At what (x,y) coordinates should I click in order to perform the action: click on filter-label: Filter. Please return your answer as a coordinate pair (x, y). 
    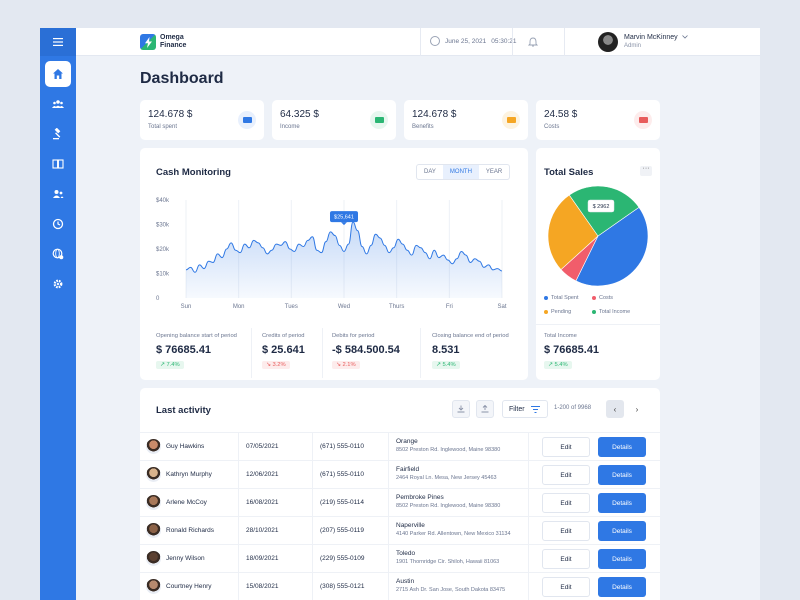
    Looking at the image, I should click on (517, 409).